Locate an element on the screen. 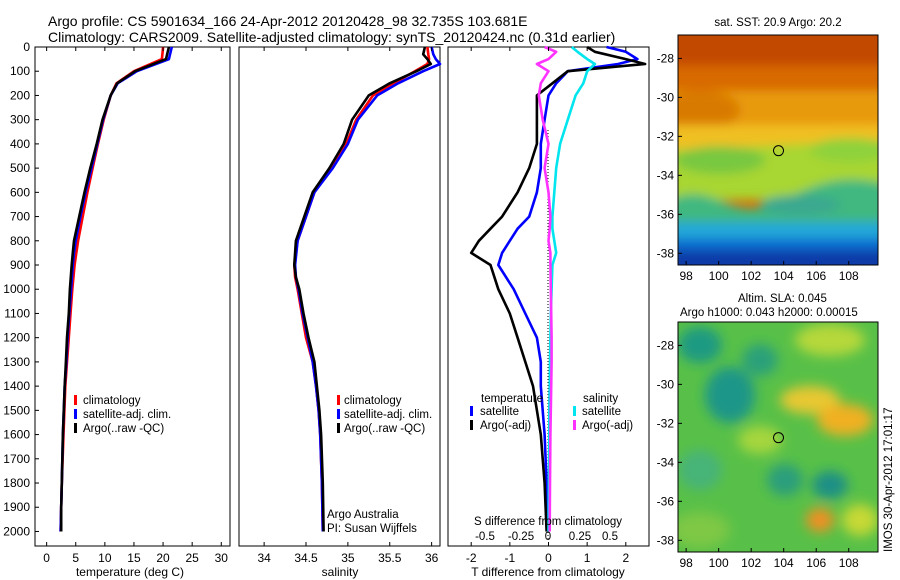 Image resolution: width=900 pixels, height=580 pixels. depth-tick-label: 1400 is located at coordinates (16, 386).